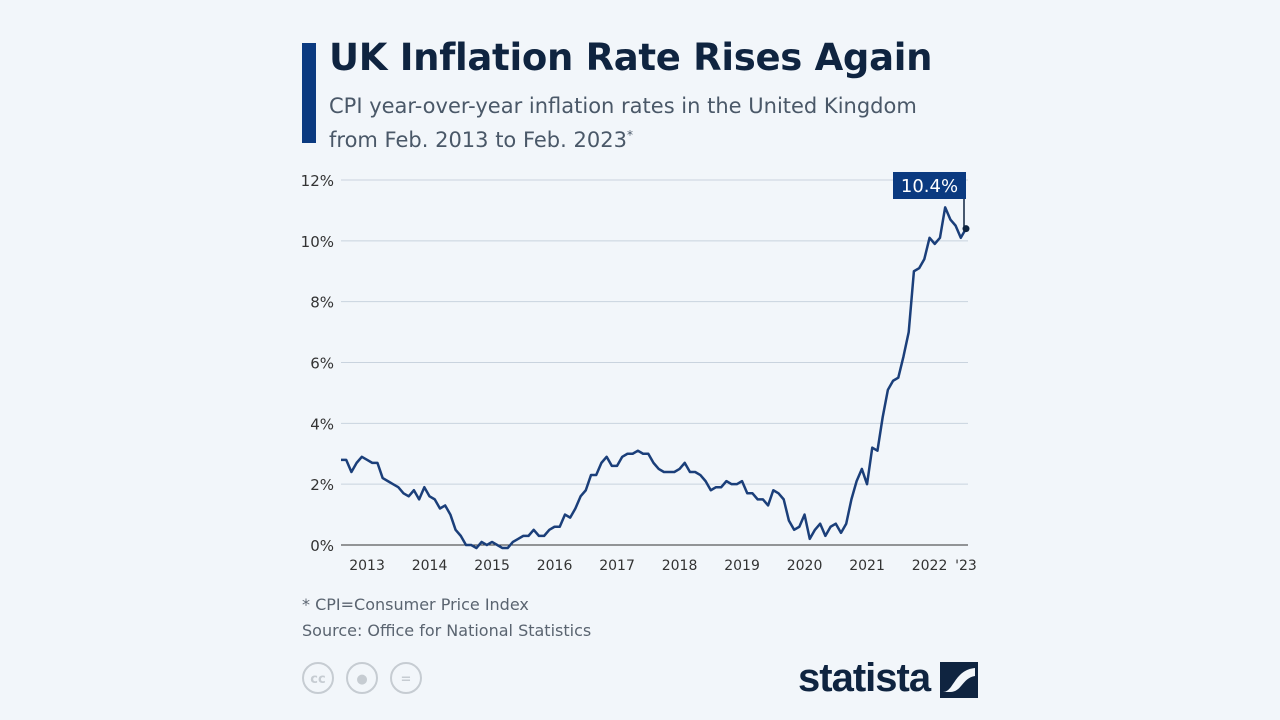 The width and height of the screenshot is (1280, 720). I want to click on footnote: * CPI=Consumer Price Index, so click(415, 604).